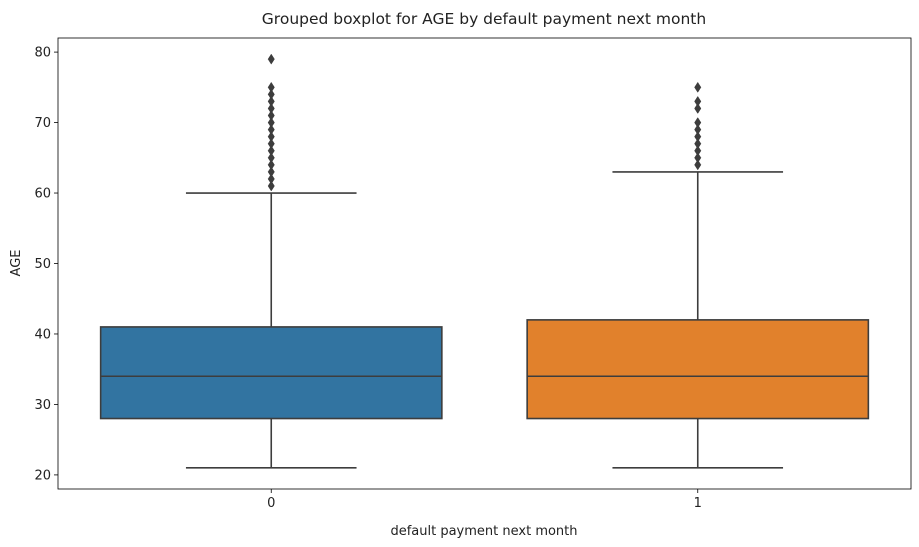  I want to click on x-tick-label: 1, so click(698, 503).